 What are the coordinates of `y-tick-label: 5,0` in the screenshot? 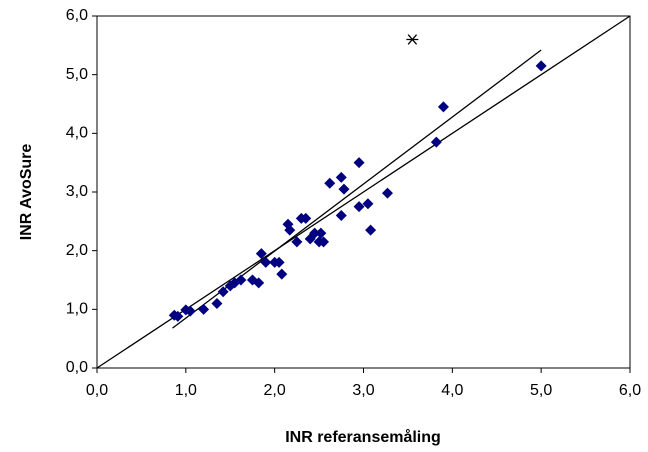 It's located at (77, 74).